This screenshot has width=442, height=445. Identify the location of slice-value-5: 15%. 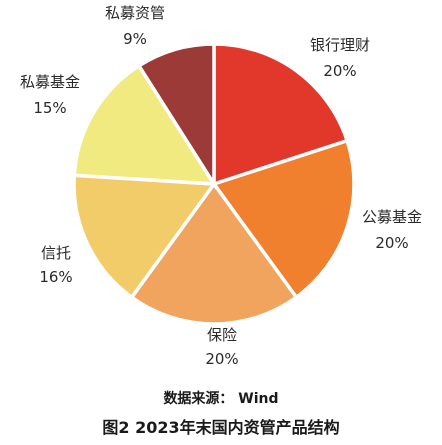
(49, 108).